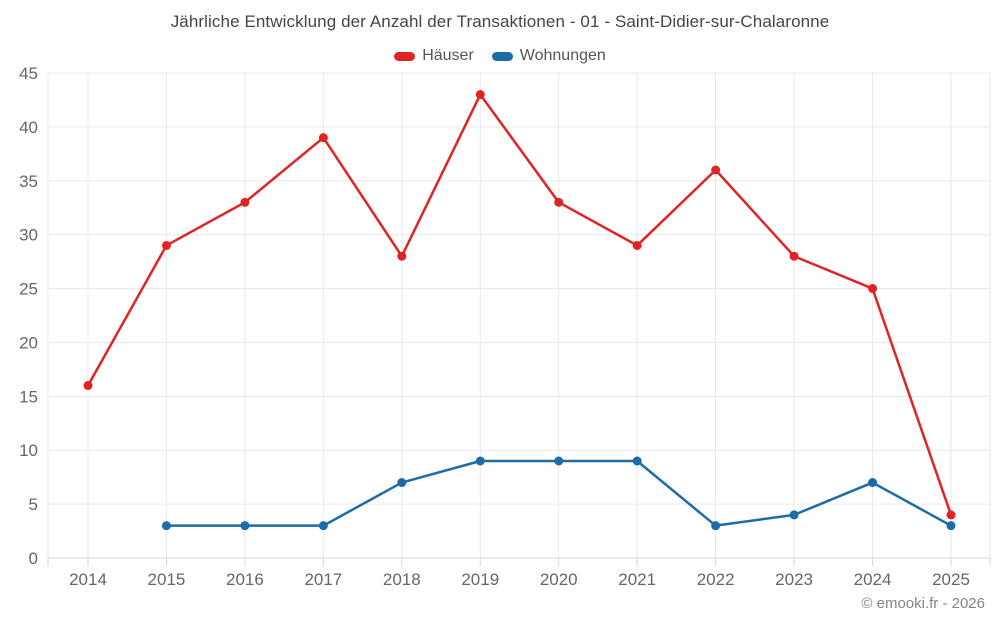 The height and width of the screenshot is (625, 1000). Describe the element at coordinates (637, 579) in the screenshot. I see `x-axis-label-2021: 2021` at that location.